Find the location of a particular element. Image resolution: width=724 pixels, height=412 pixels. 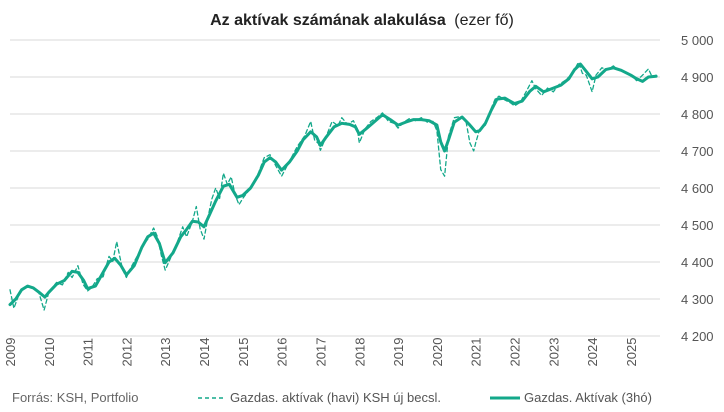

x-tick-label: 2021 is located at coordinates (476, 352).